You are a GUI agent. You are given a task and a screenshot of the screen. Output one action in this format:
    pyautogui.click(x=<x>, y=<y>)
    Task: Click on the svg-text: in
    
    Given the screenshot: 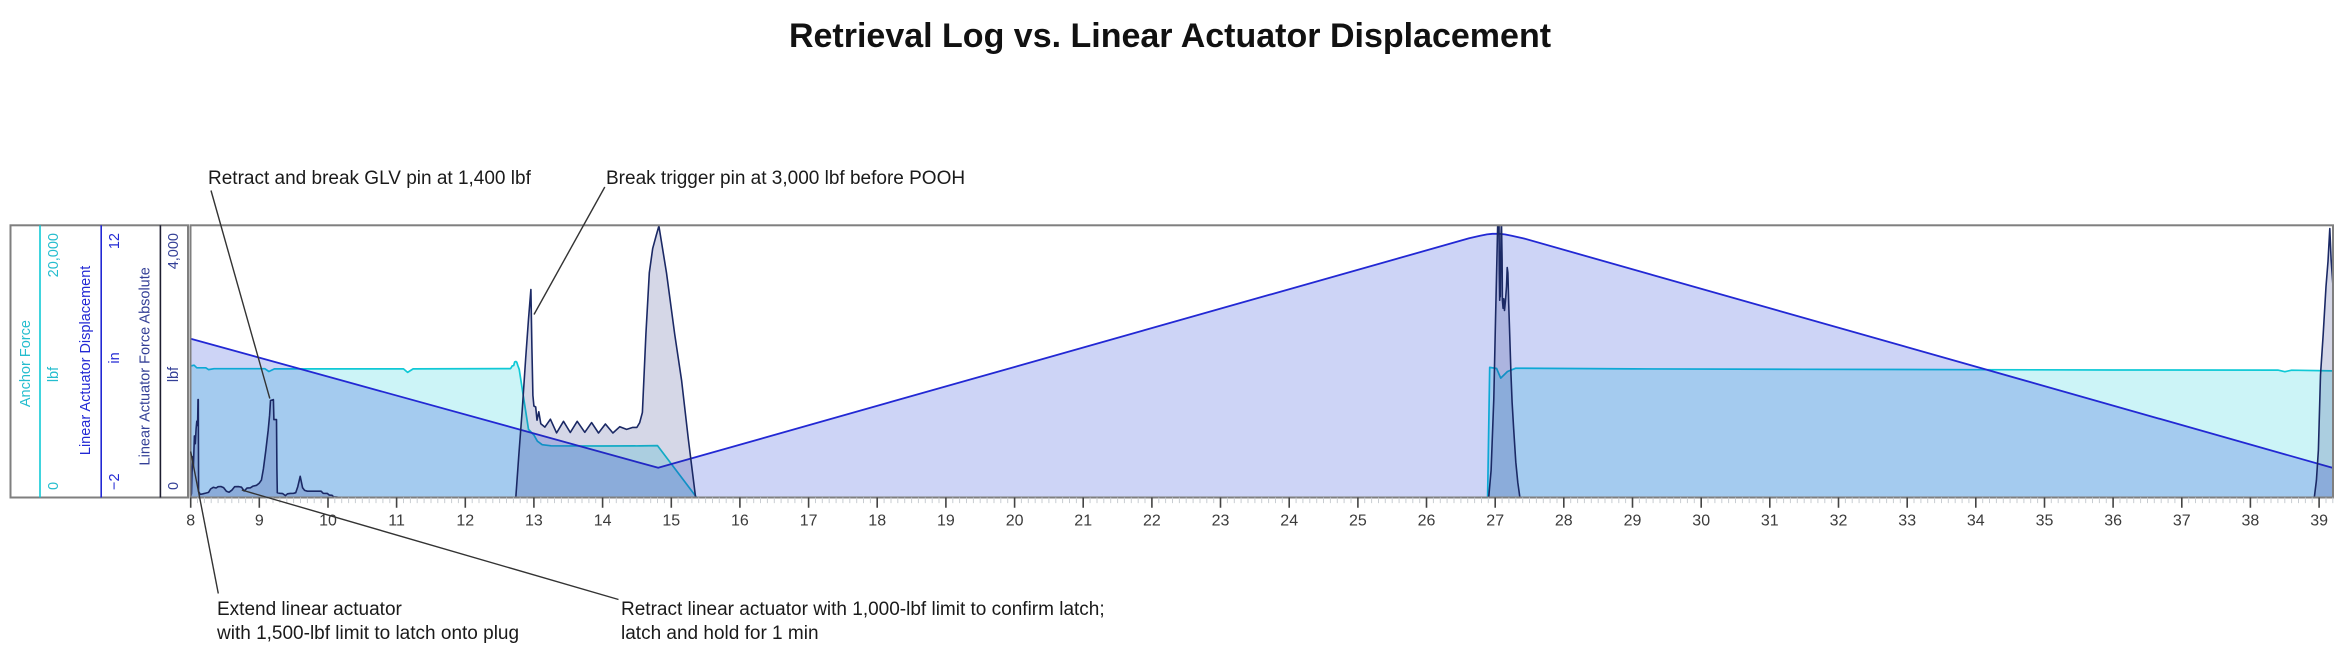 What is the action you would take?
    pyautogui.click(x=115, y=357)
    